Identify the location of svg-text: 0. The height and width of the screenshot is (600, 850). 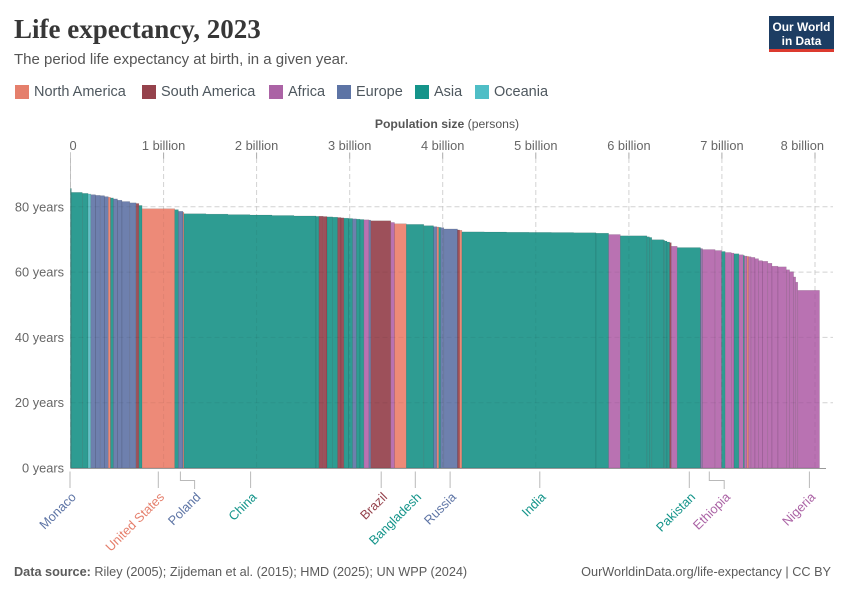
(73, 145).